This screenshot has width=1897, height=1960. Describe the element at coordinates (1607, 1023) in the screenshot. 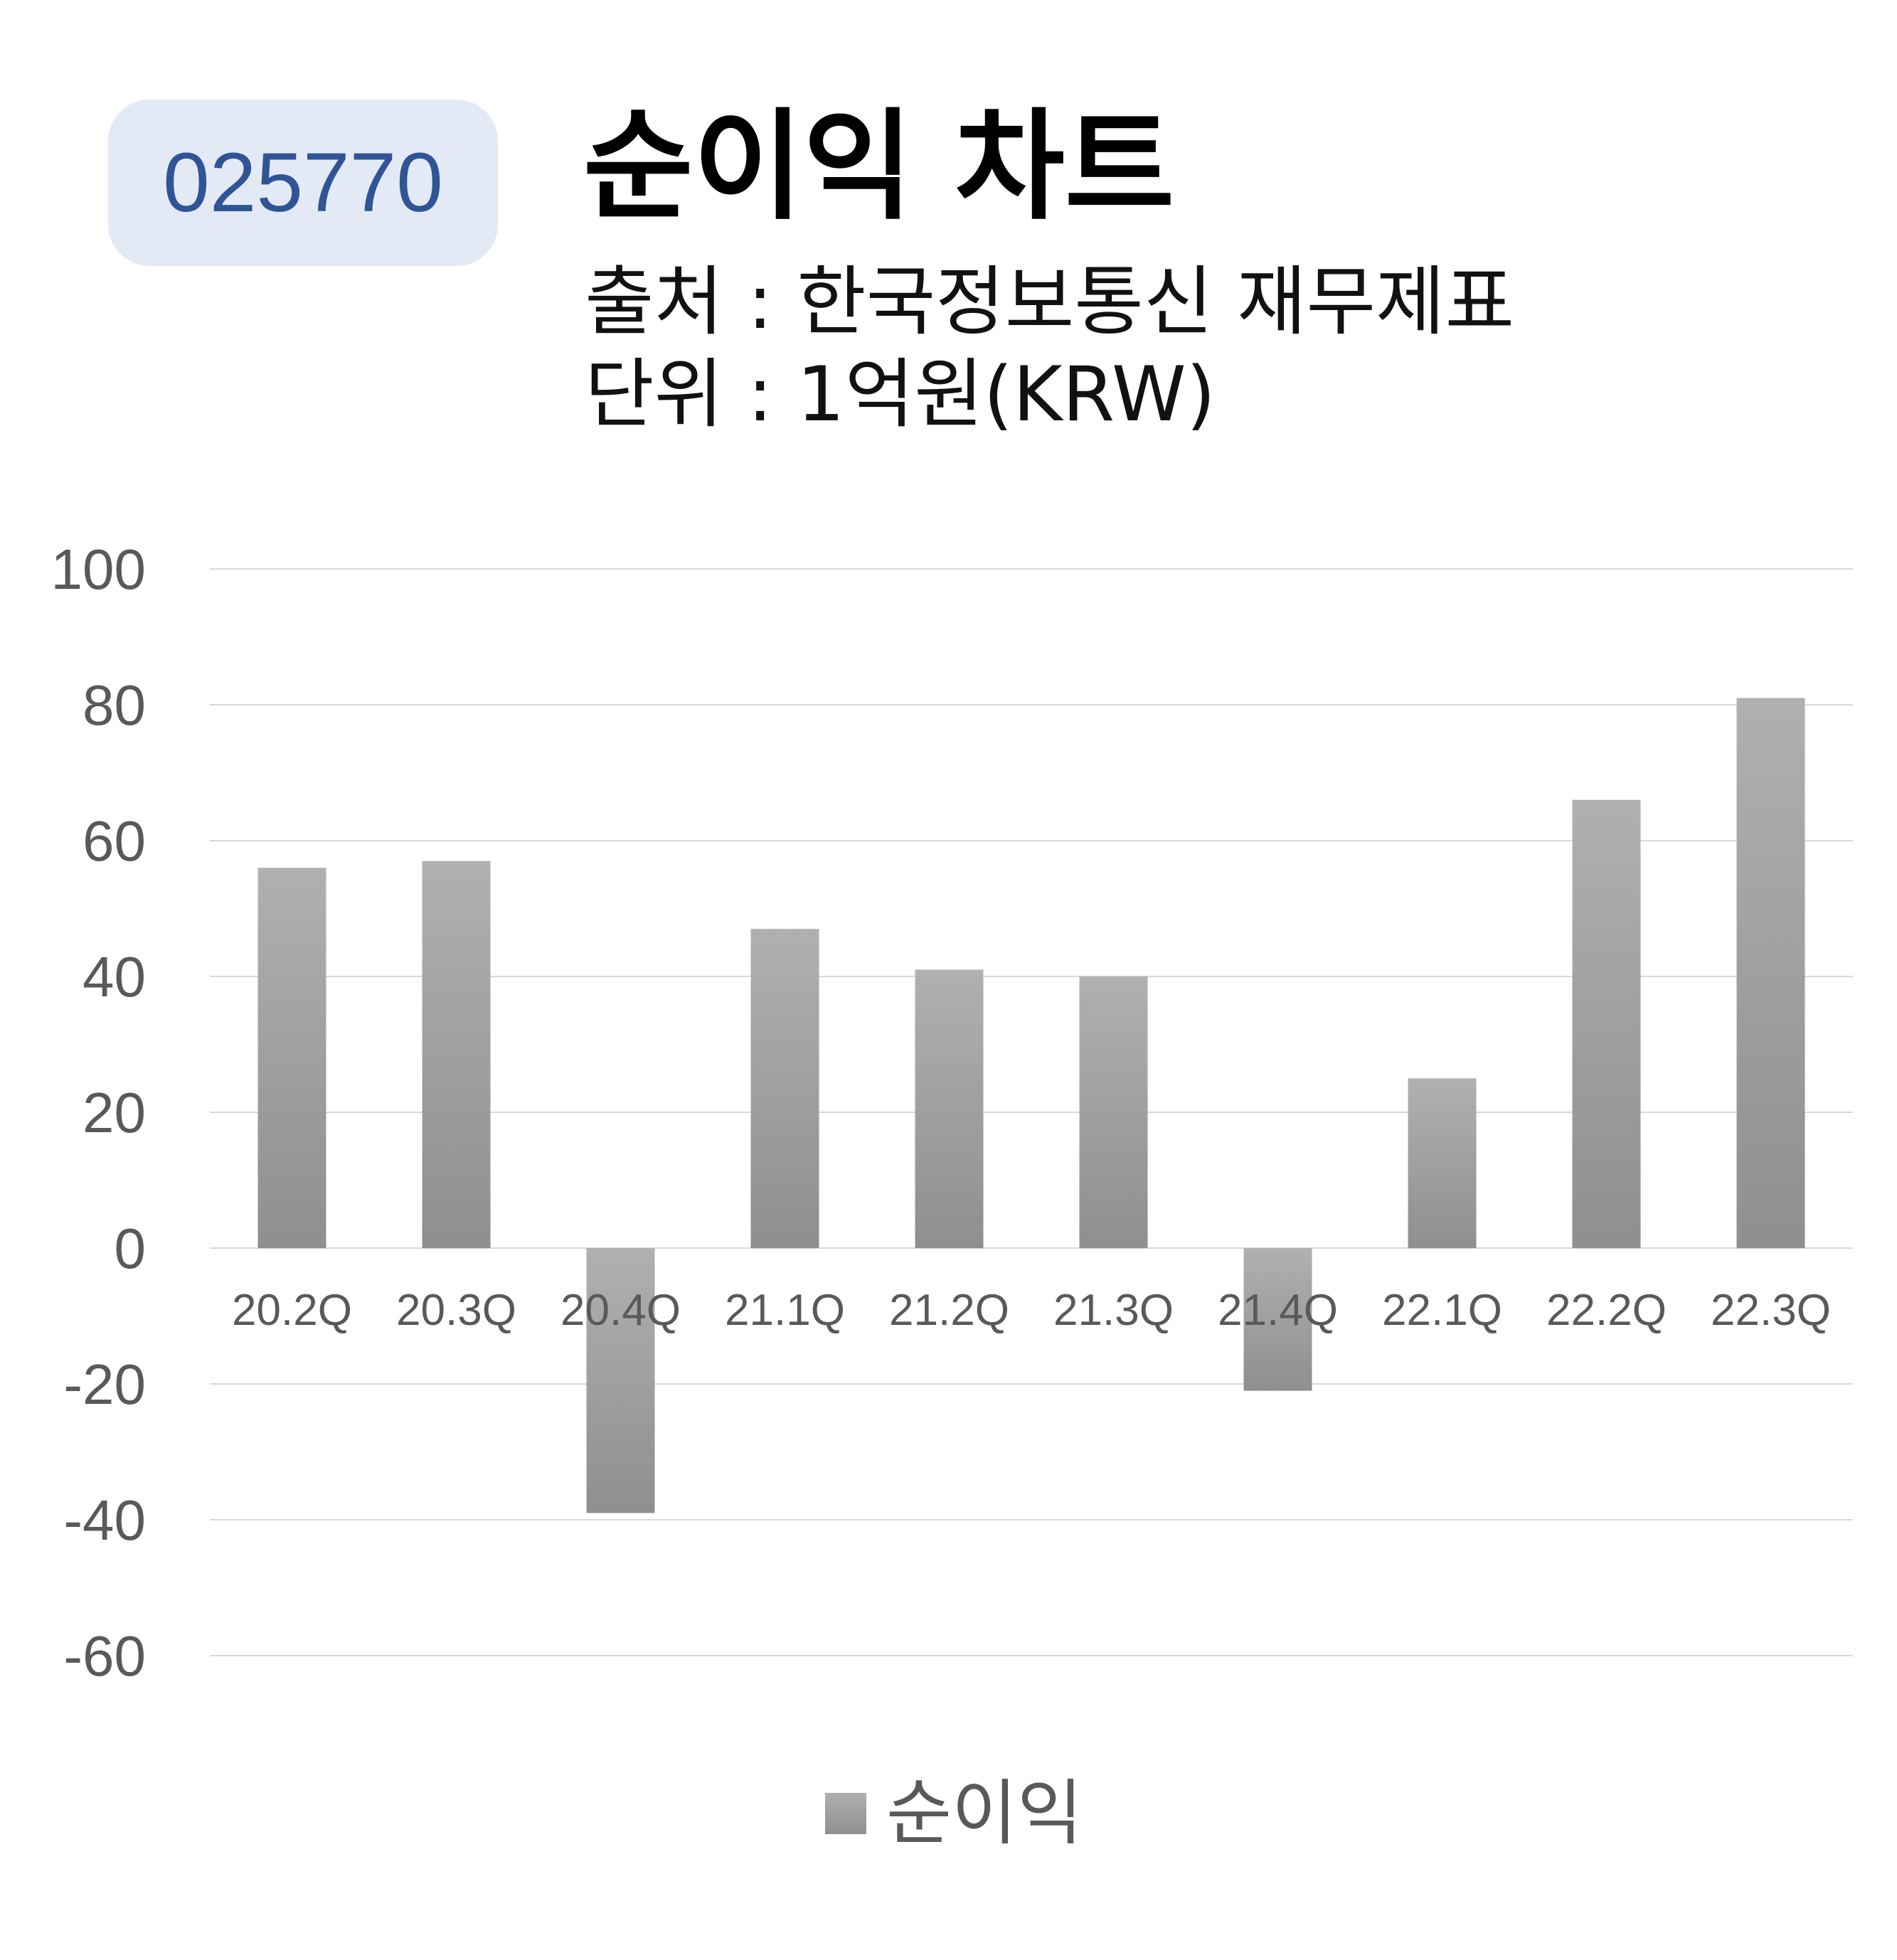

I see `bar-22.2Q` at that location.